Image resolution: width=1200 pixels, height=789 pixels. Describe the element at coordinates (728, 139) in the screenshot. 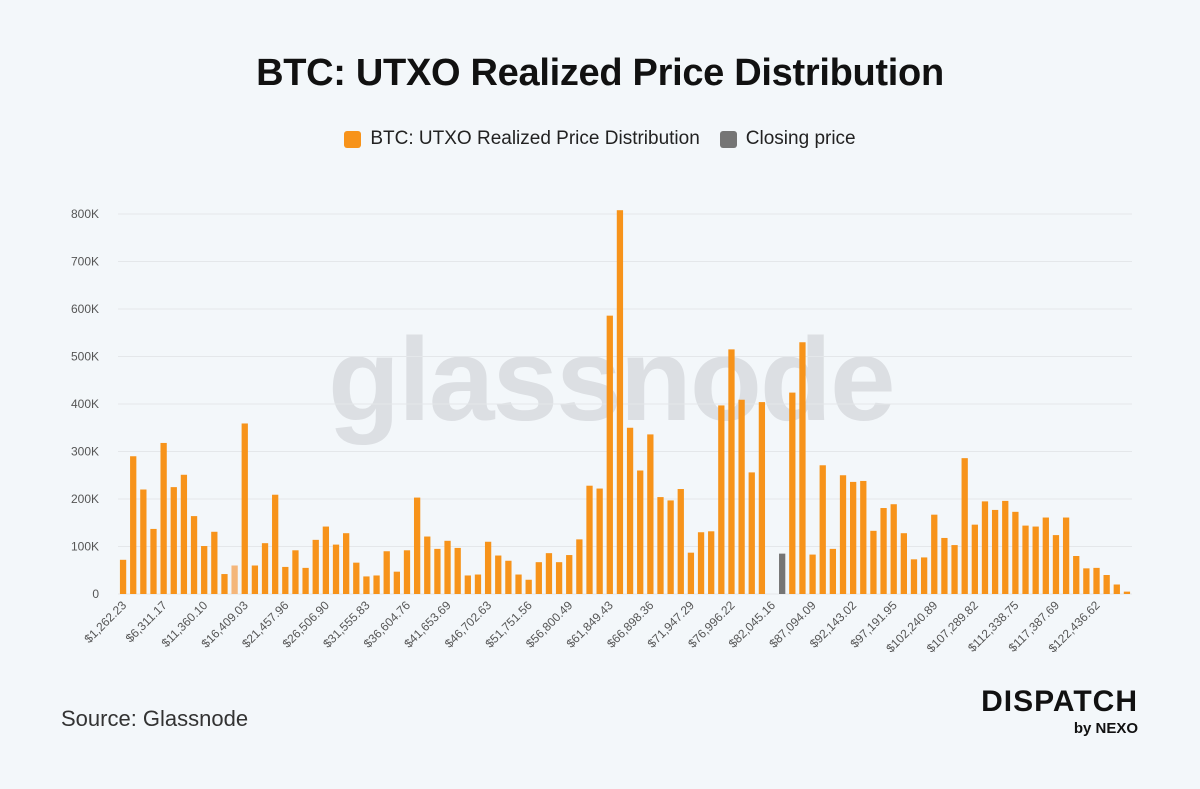

I see `legend-swatch-gray` at that location.